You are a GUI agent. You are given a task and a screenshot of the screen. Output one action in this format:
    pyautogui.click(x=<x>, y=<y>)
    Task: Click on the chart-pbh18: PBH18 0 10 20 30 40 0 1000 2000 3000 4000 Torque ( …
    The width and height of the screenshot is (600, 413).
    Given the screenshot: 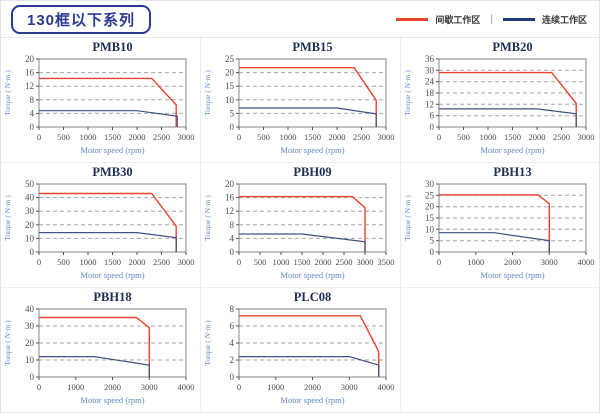 What is the action you would take?
    pyautogui.click(x=99, y=347)
    